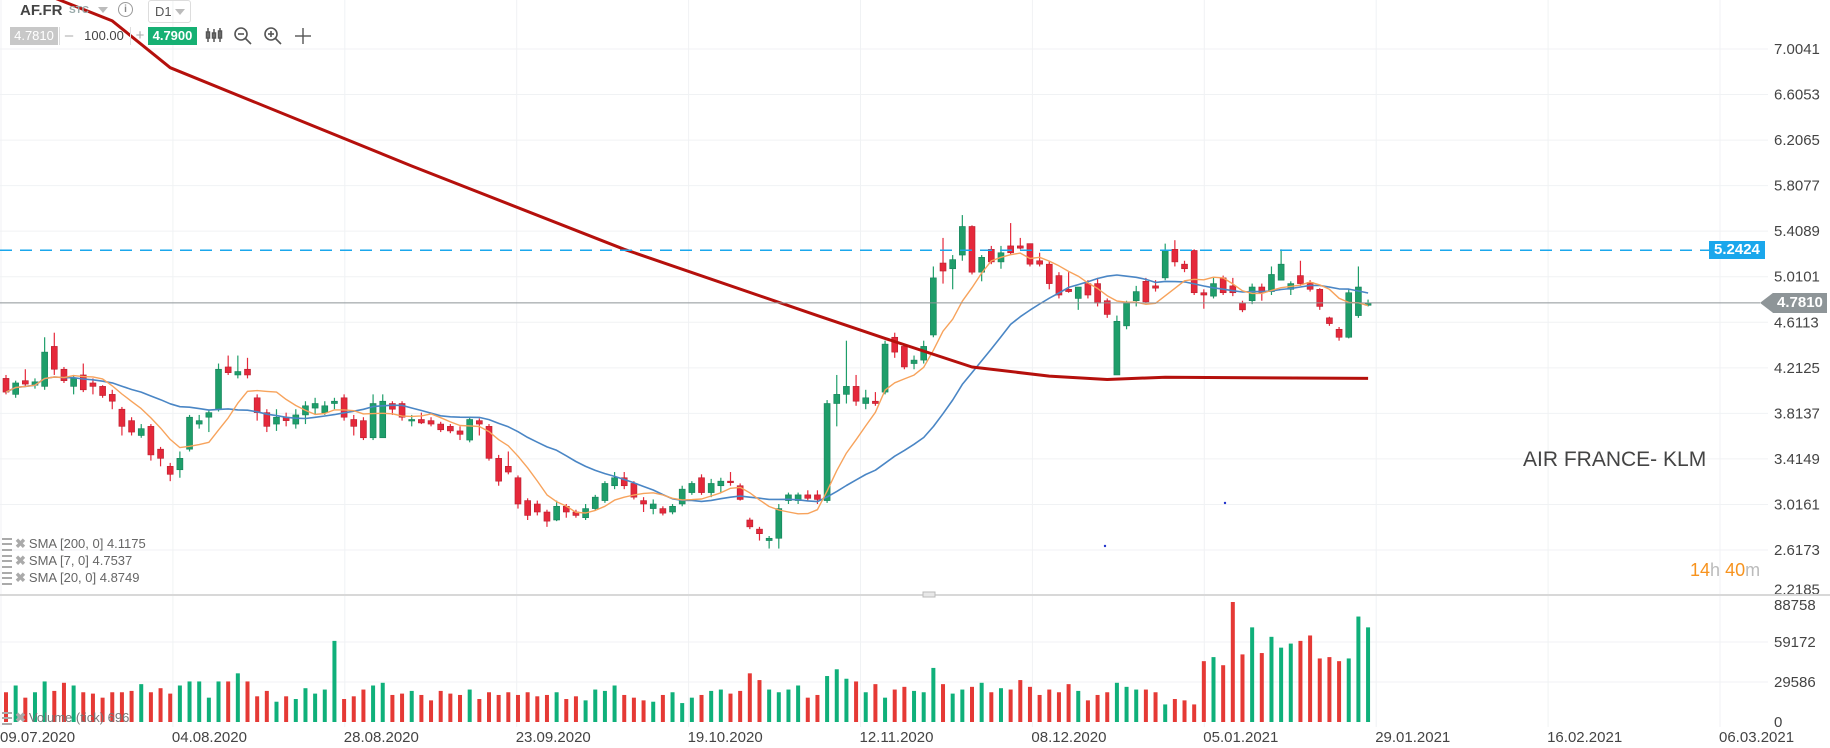 The width and height of the screenshot is (1830, 748). Describe the element at coordinates (209, 737) in the screenshot. I see `date-tick-label: 04.08.2020` at that location.